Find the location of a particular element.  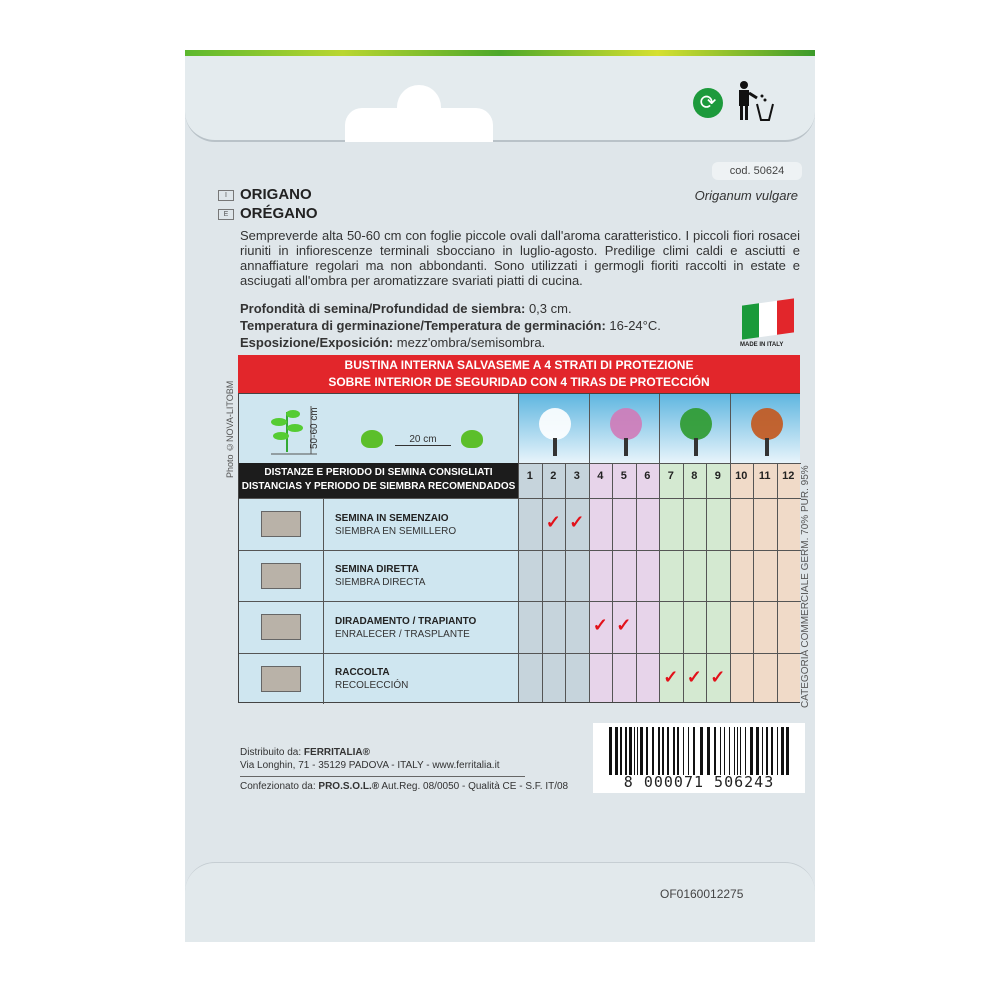

packager-label: Confezionato da: is located at coordinates (278, 786).